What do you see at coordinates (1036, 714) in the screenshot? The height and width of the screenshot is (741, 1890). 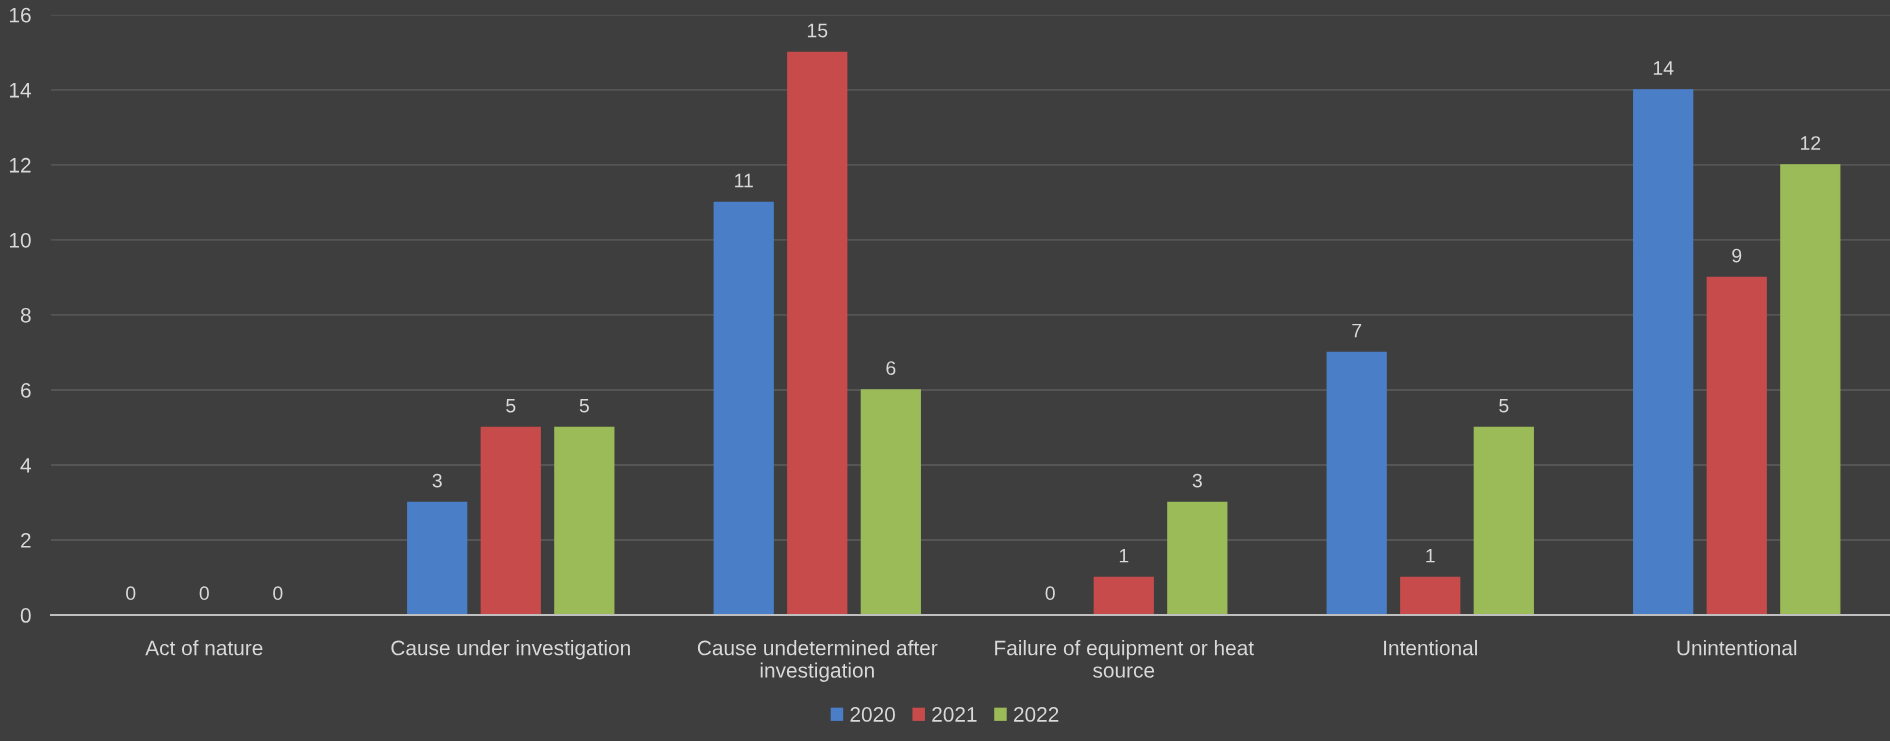 I see `legend-label: 2022` at bounding box center [1036, 714].